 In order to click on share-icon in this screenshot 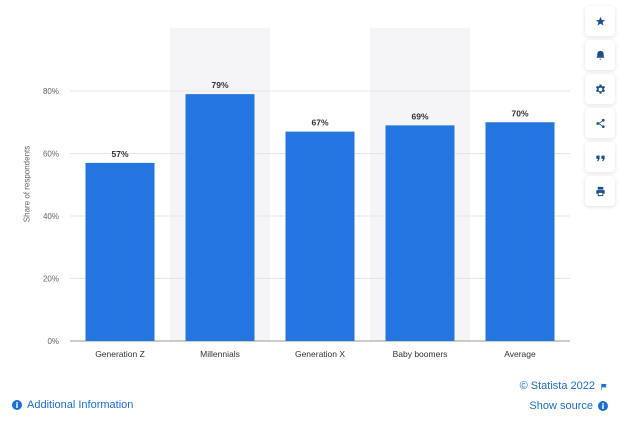, I will do `click(600, 123)`.